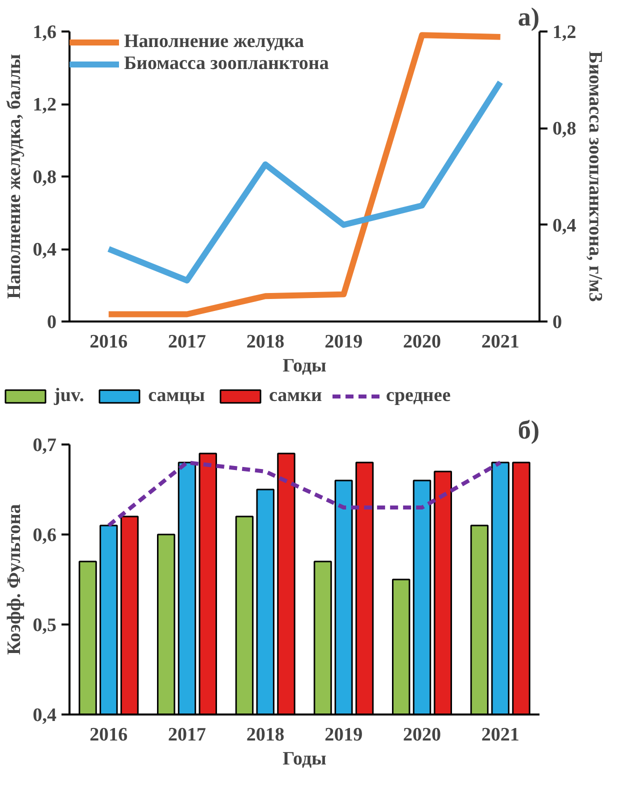 This screenshot has height=807, width=623. Describe the element at coordinates (44, 177) in the screenshot. I see `y-tick-label: 0,8` at that location.